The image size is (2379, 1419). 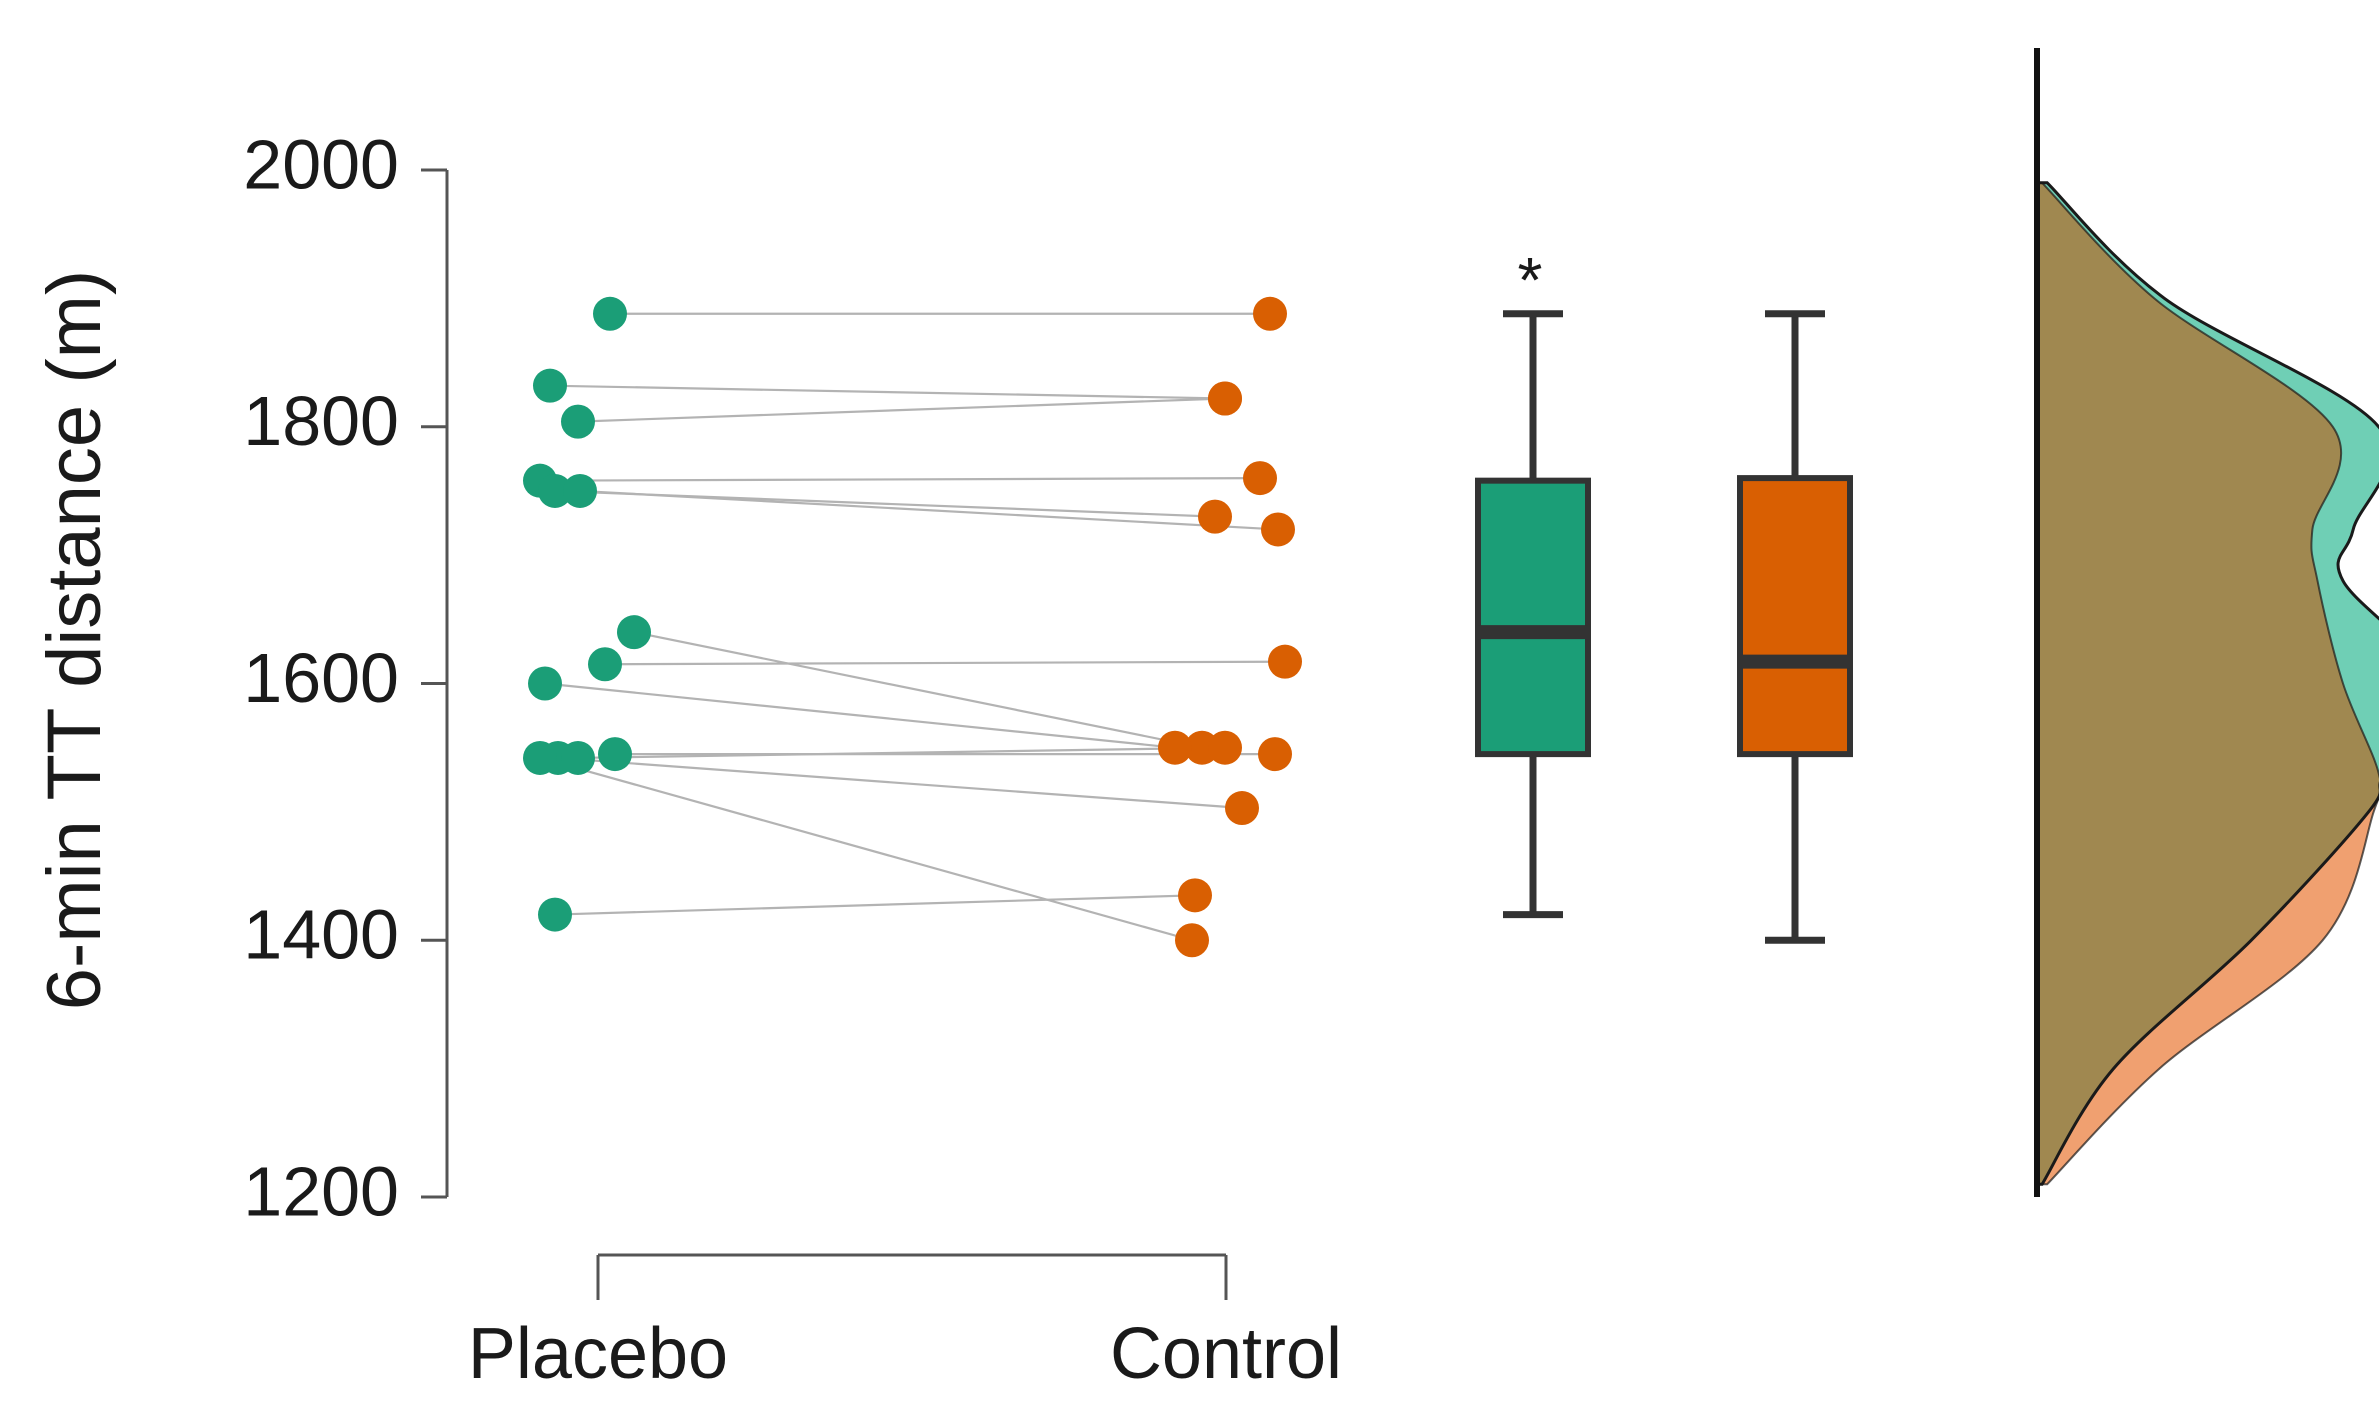 What do you see at coordinates (321, 164) in the screenshot?
I see `y-tick-label: 2000` at bounding box center [321, 164].